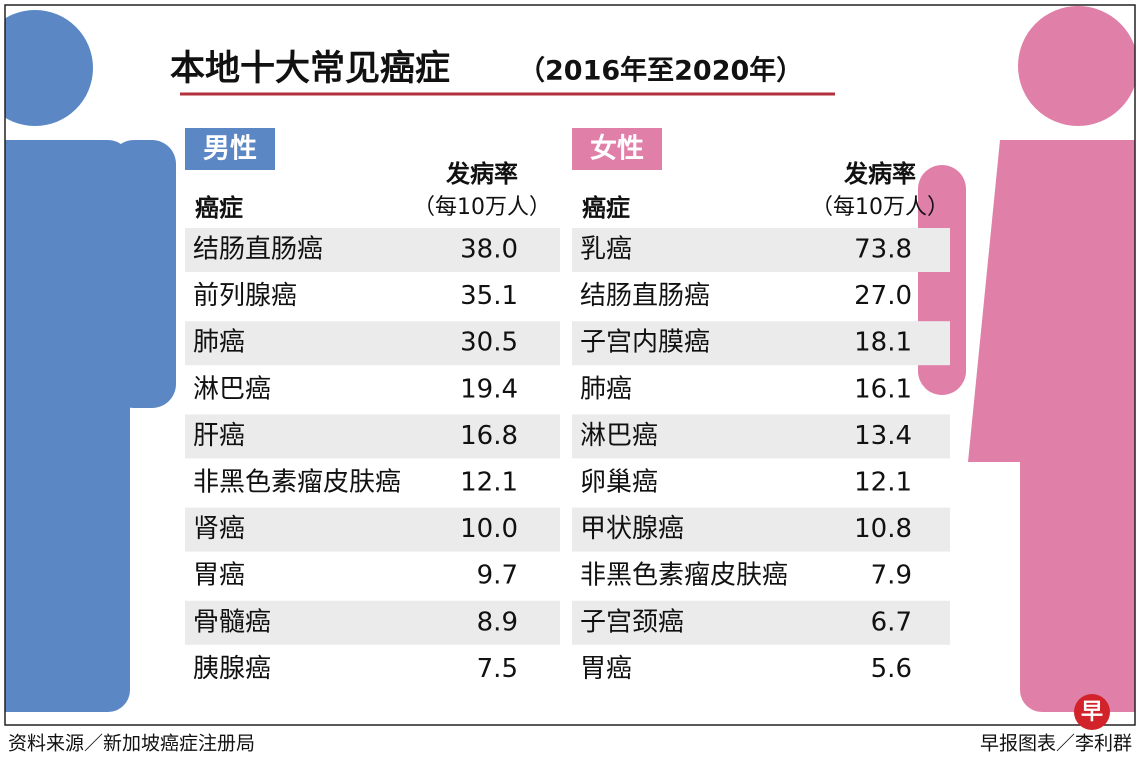 The height and width of the screenshot is (764, 1140). Describe the element at coordinates (660, 71) in the screenshot. I see `subtitle: （2016年至2020年）` at that location.